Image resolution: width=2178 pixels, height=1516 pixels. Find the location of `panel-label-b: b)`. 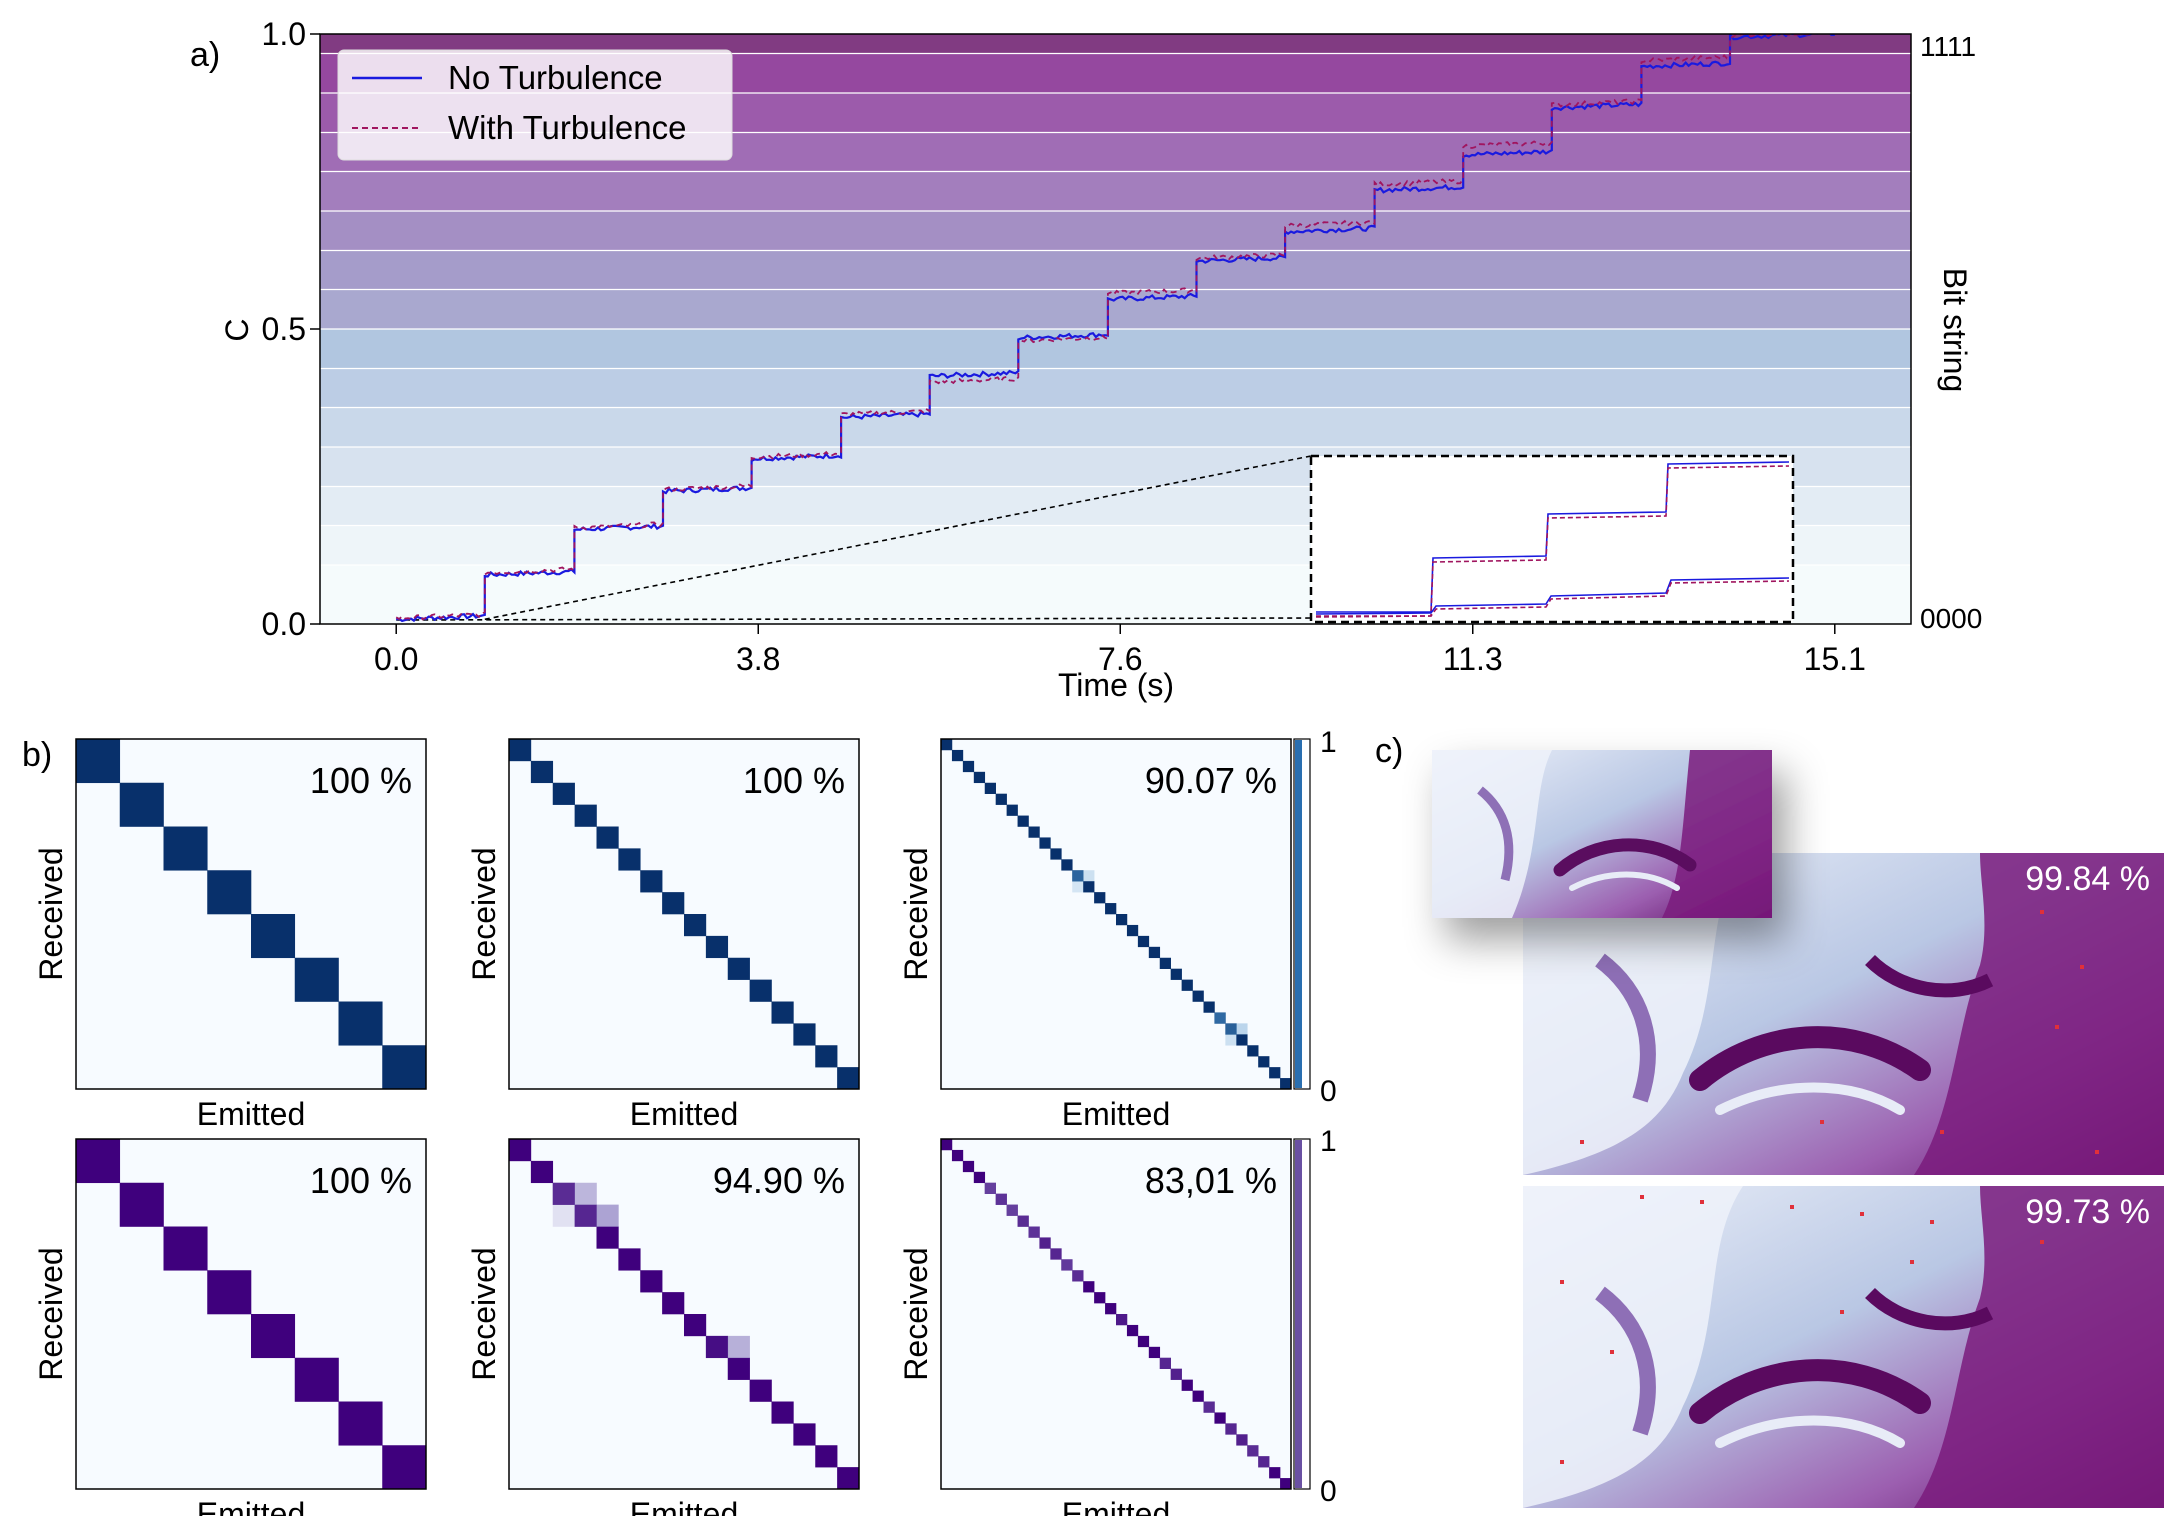

panel-label-b: b) is located at coordinates (37, 755).